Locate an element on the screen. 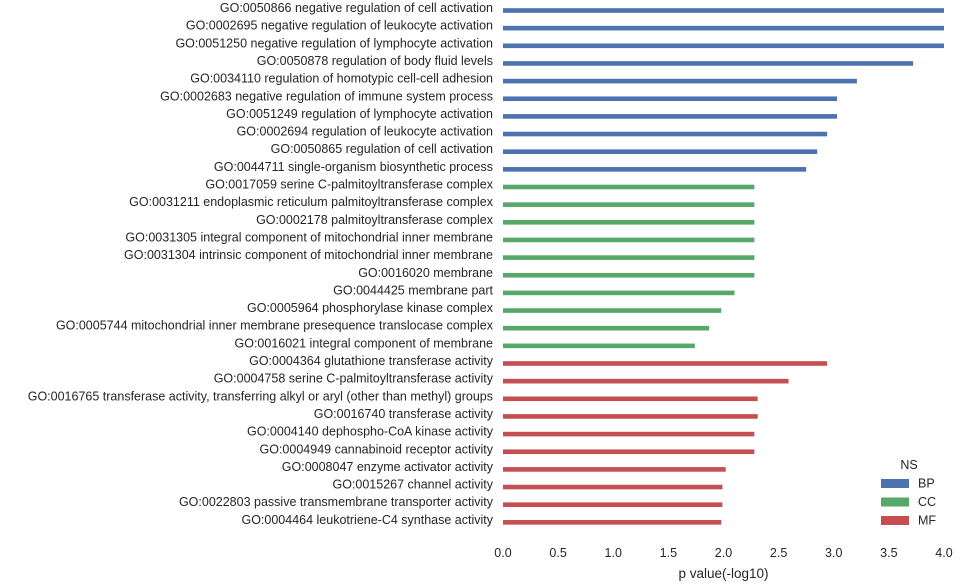 This screenshot has height=587, width=965. x-tick-label: 0.5 is located at coordinates (557, 553).